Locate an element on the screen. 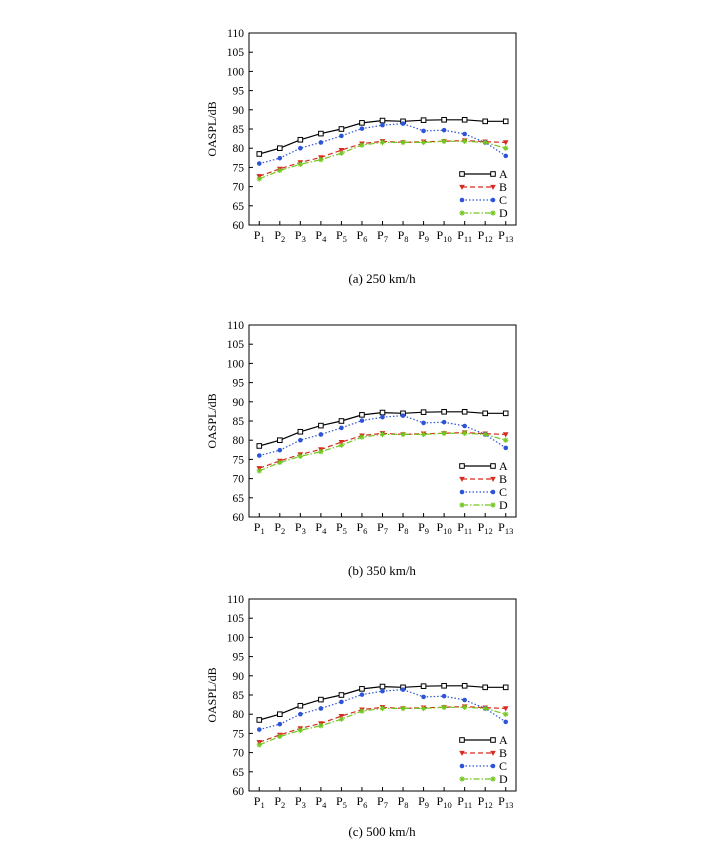  y-tick-label: 105 is located at coordinates (236, 345).